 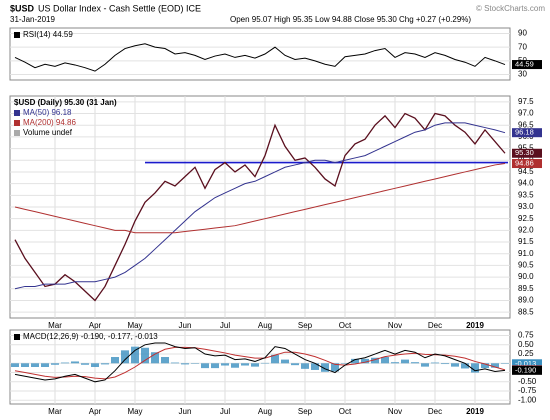 I want to click on value-tag: 95.30, so click(x=524, y=152).